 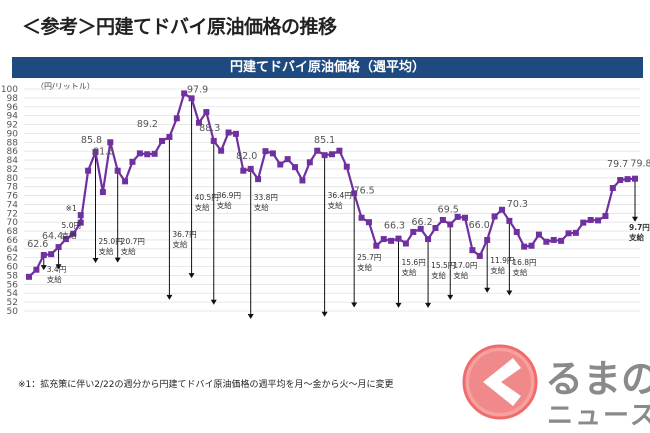 What do you see at coordinates (13, 205) in the screenshot?
I see `y-tick-label: 74` at bounding box center [13, 205].